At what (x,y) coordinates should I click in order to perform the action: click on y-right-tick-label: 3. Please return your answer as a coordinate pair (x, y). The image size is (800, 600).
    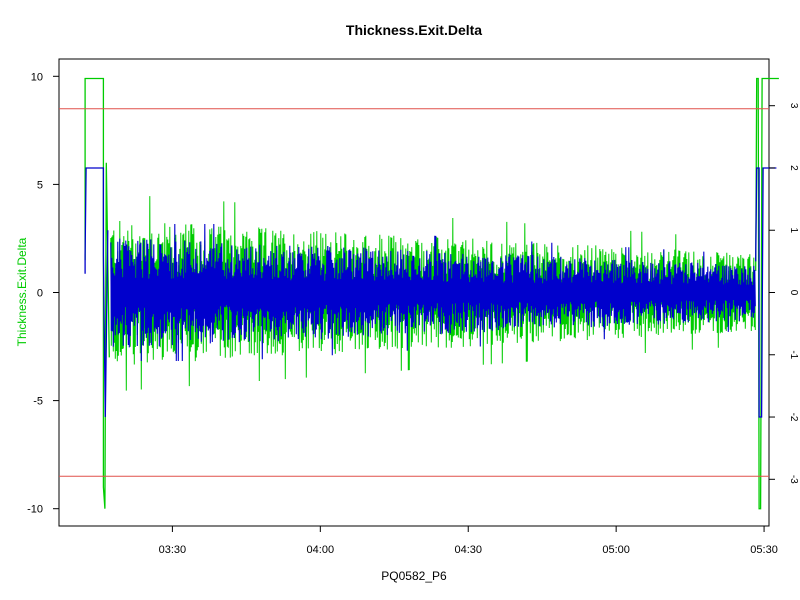
    Looking at the image, I should click on (793, 106).